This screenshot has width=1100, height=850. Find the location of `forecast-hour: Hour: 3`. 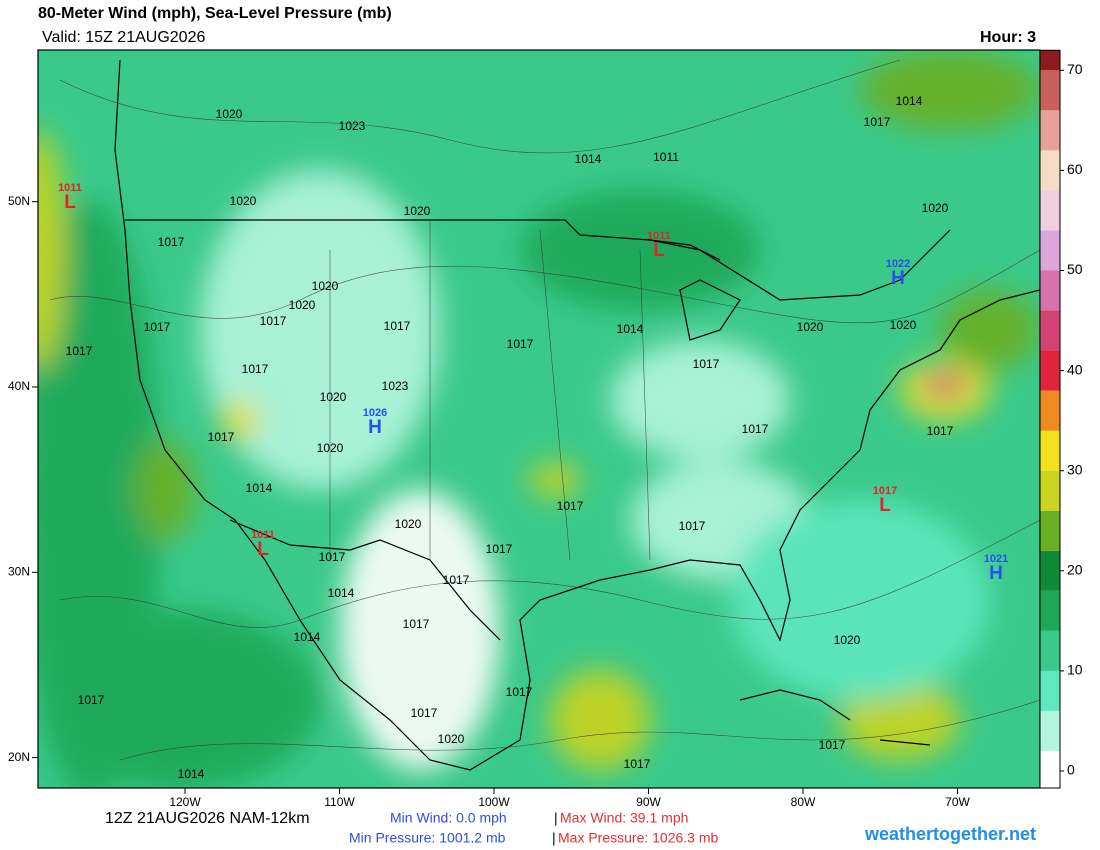

forecast-hour: Hour: 3 is located at coordinates (1008, 37).